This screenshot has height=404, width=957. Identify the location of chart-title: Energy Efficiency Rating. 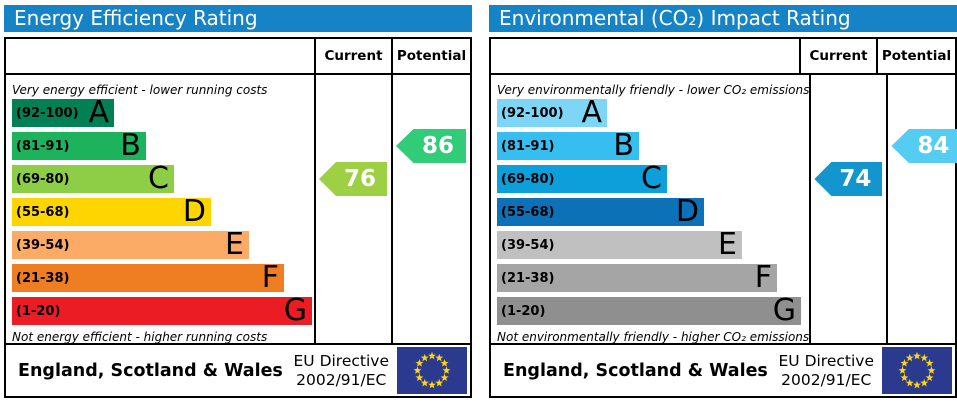
(238, 18).